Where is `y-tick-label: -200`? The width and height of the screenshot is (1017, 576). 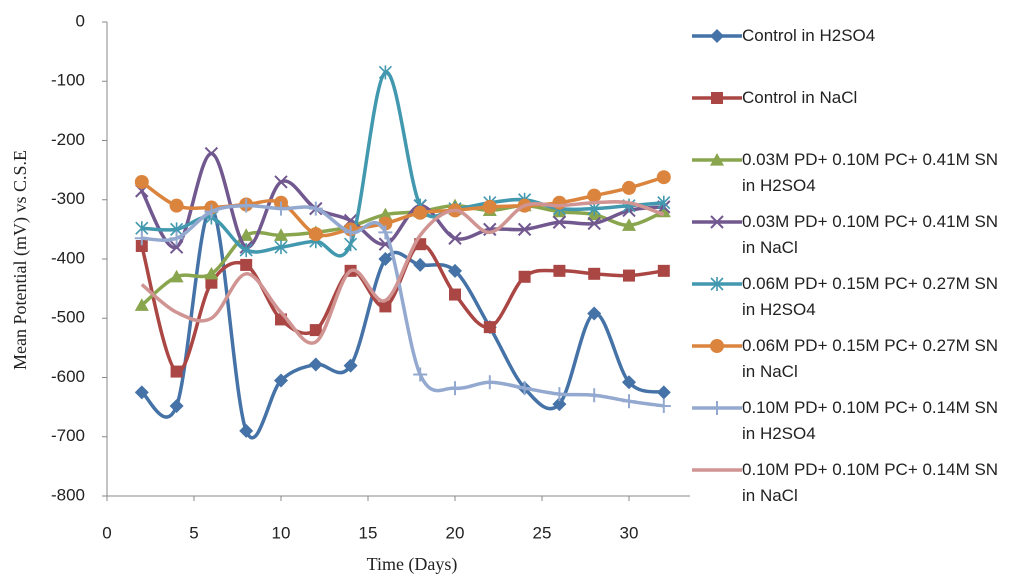 y-tick-label: -200 is located at coordinates (68, 139).